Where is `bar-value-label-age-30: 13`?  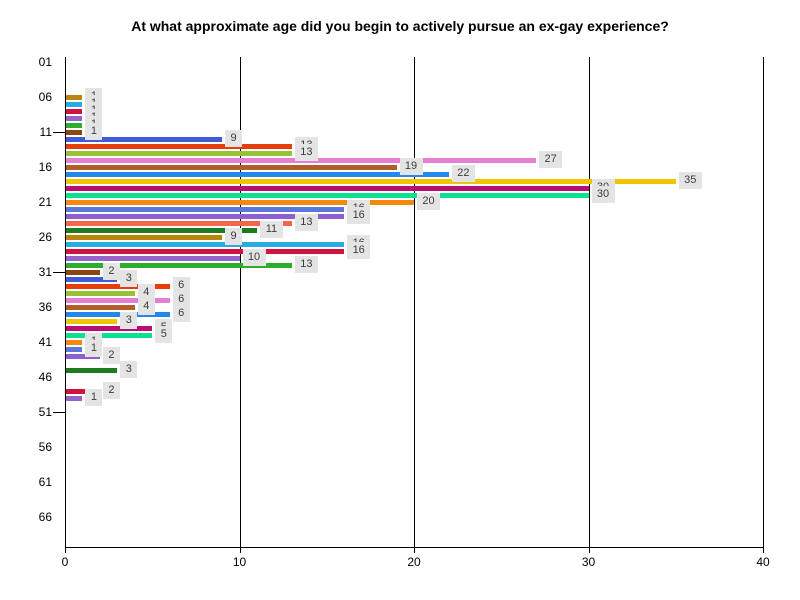 bar-value-label-age-30: 13 is located at coordinates (306, 264).